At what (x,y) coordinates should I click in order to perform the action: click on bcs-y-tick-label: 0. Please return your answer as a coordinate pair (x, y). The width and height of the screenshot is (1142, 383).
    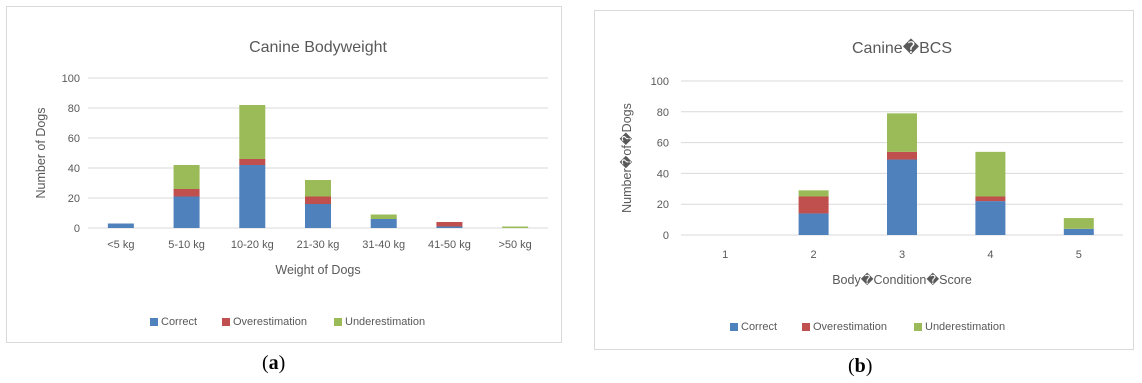
    Looking at the image, I should click on (666, 236).